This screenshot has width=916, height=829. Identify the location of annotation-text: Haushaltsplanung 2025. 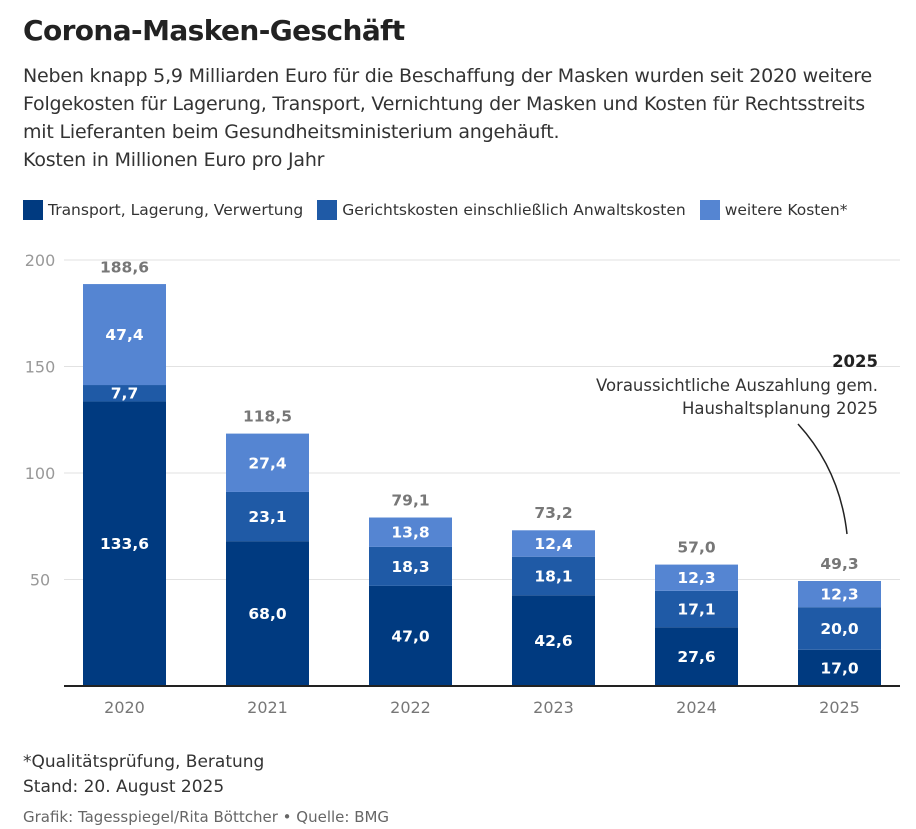
(780, 408).